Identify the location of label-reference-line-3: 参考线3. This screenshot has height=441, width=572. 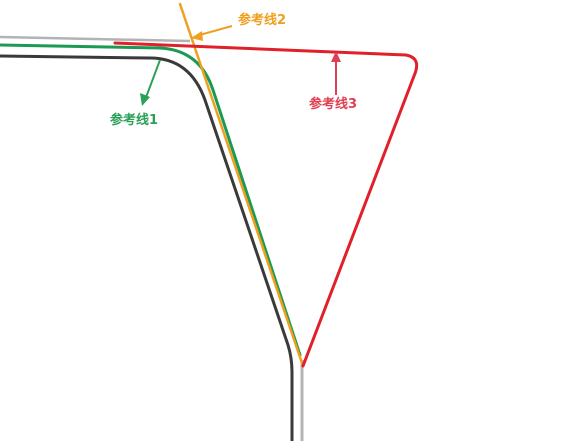
(333, 104).